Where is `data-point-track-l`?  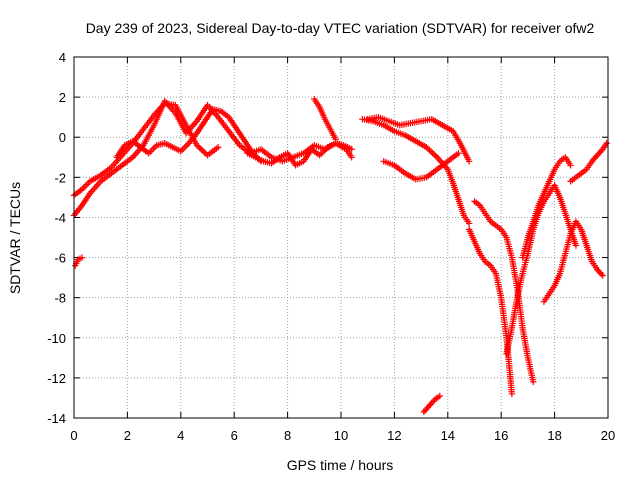 data-point-track-l is located at coordinates (570, 165).